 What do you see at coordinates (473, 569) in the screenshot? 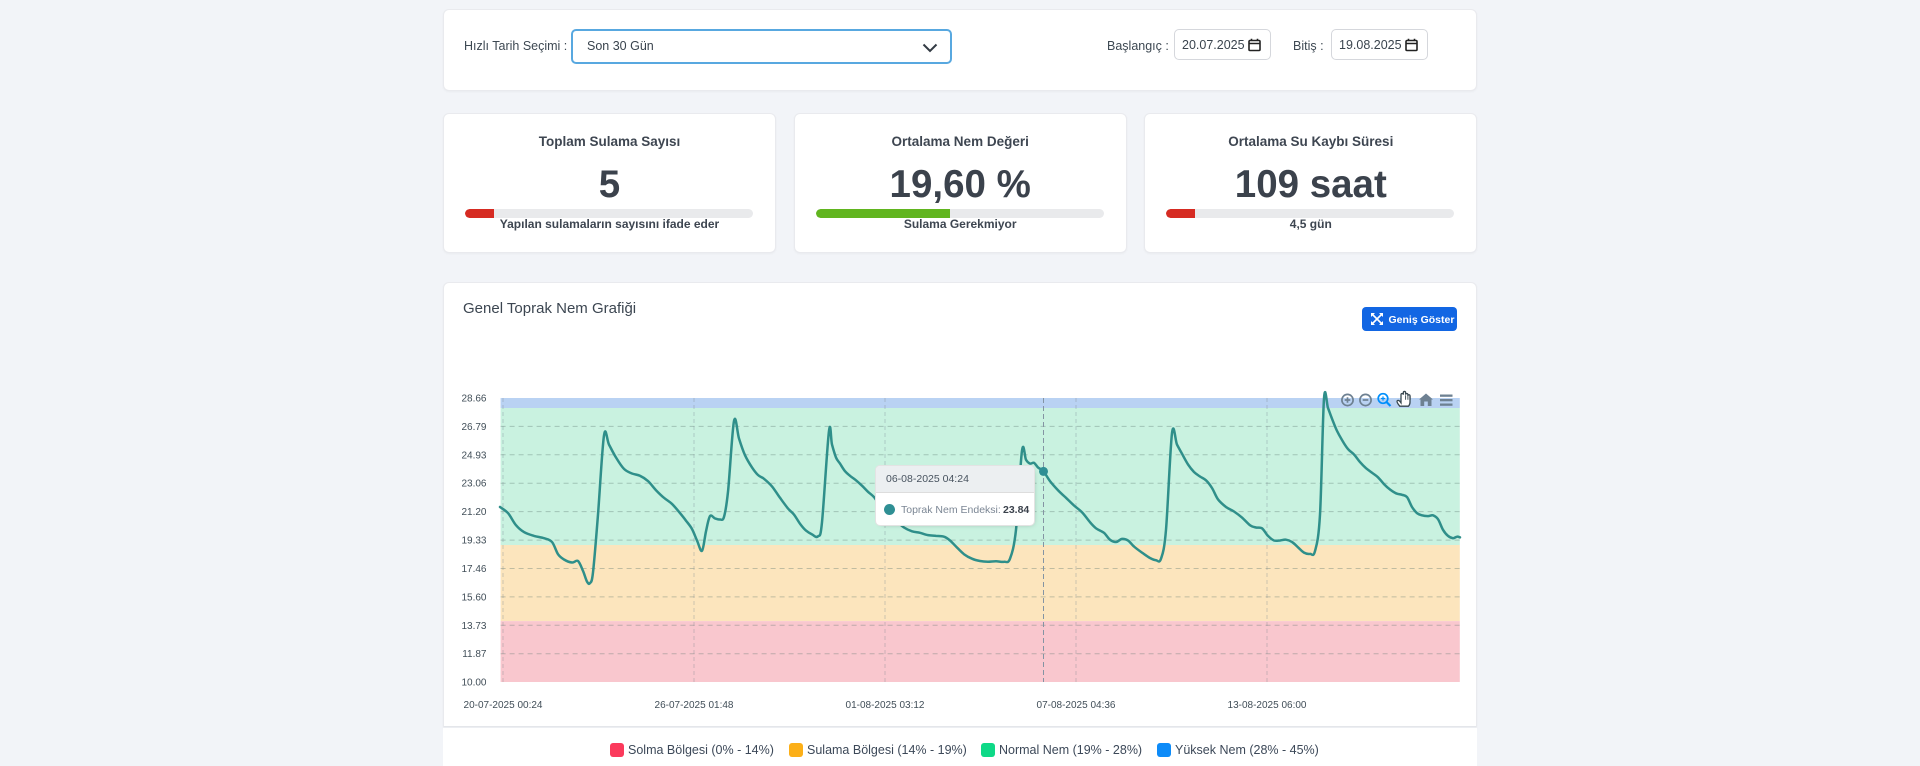
I see `svg-text: 17.46` at bounding box center [473, 569].